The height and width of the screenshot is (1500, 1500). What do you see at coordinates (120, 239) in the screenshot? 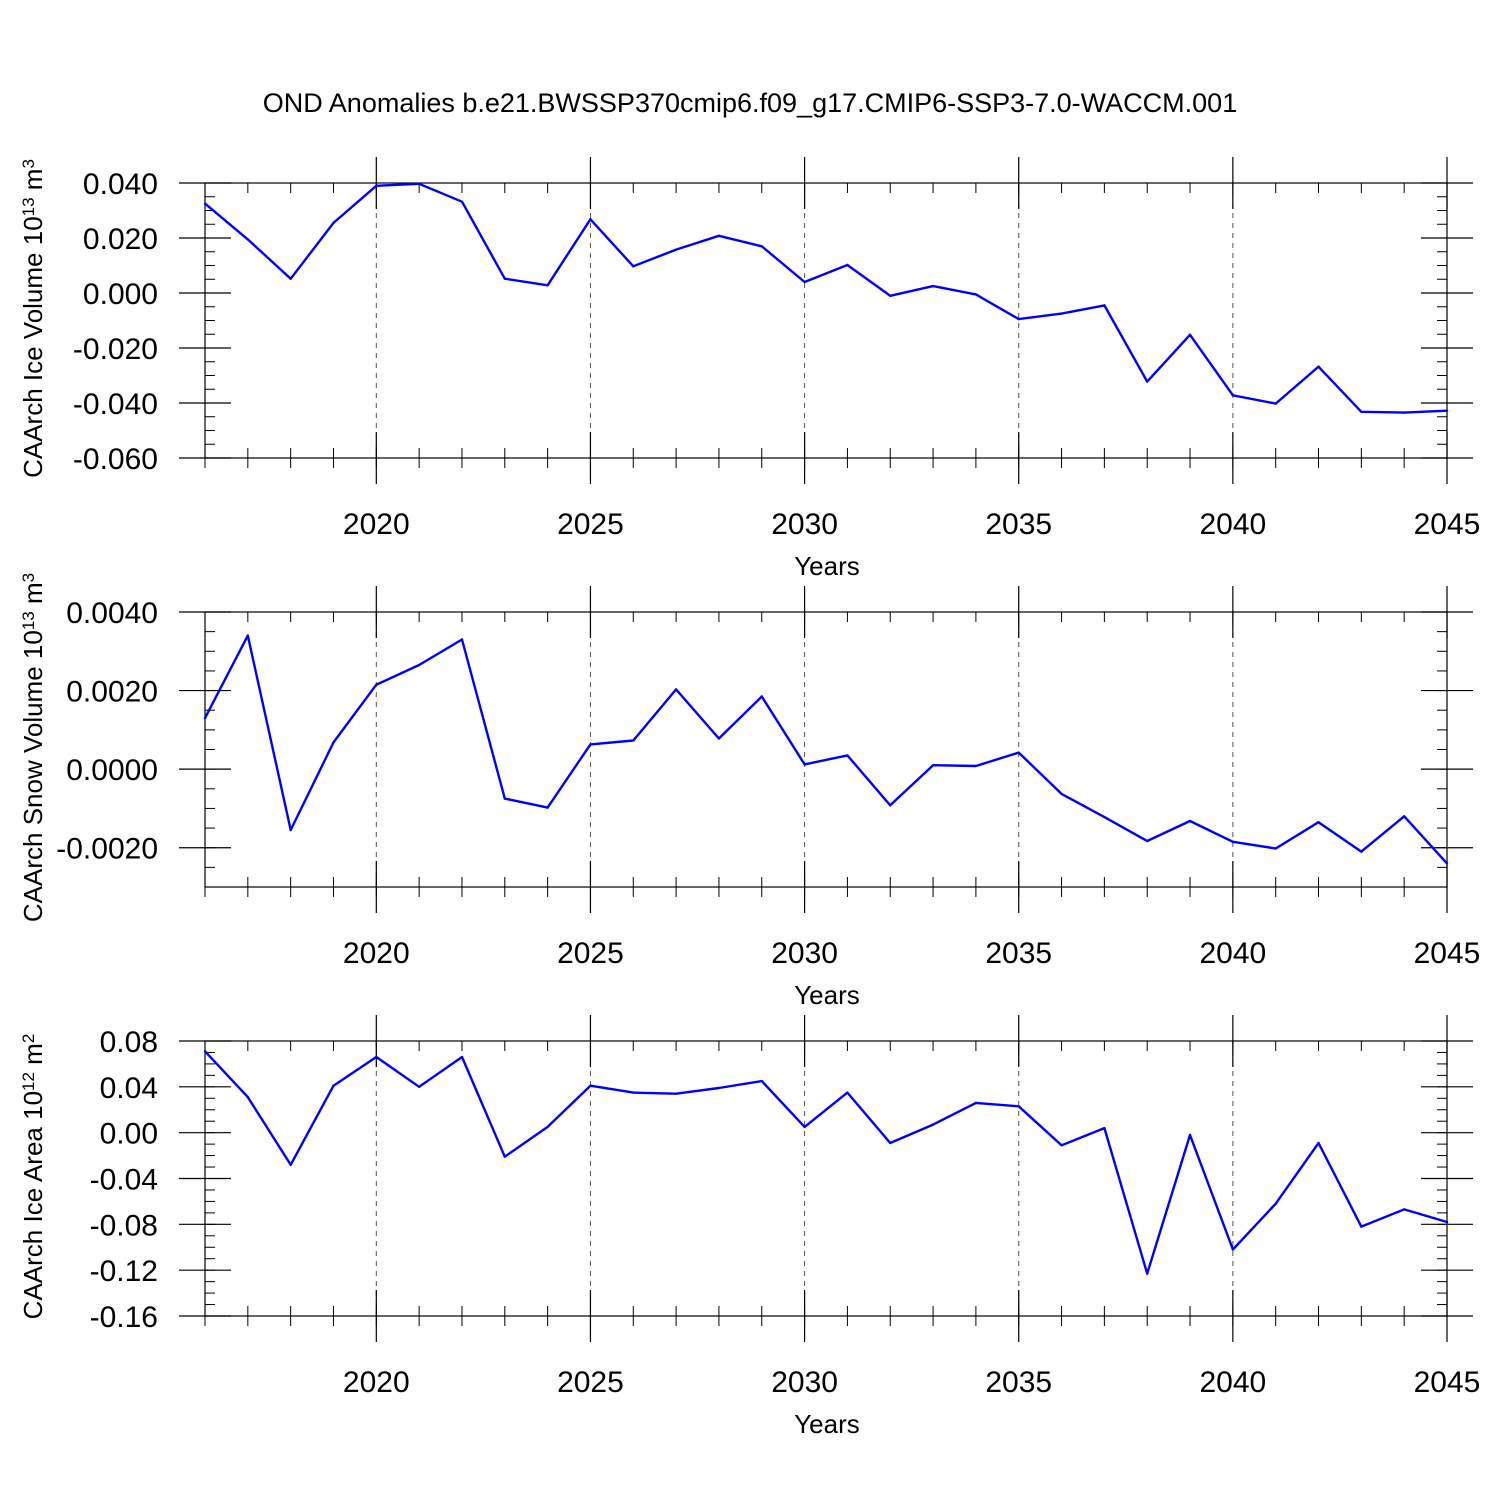
I see `y-tick-label: 0.020` at bounding box center [120, 239].